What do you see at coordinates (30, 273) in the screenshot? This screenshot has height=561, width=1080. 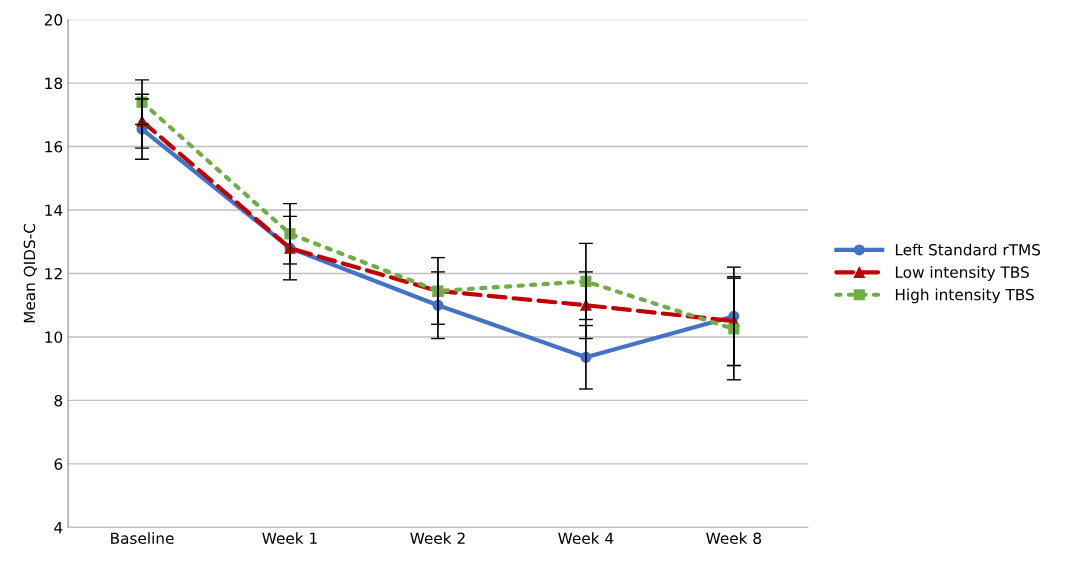 I see `y-axis-title: Mean QIDS-C` at bounding box center [30, 273].